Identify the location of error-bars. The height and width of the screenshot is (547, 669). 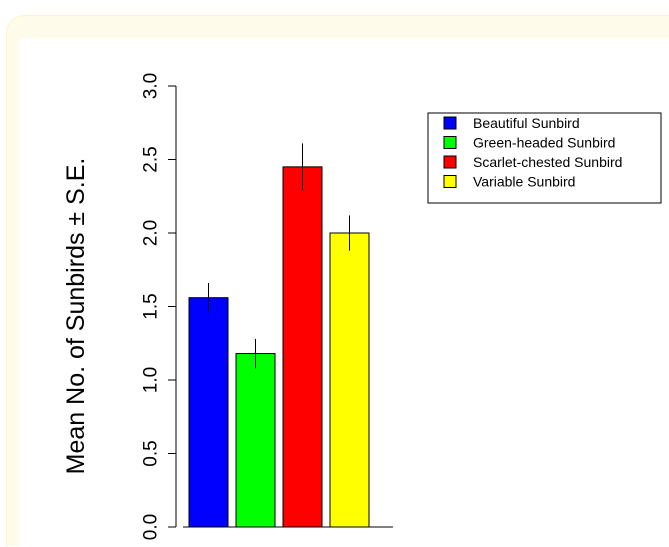
(279, 256).